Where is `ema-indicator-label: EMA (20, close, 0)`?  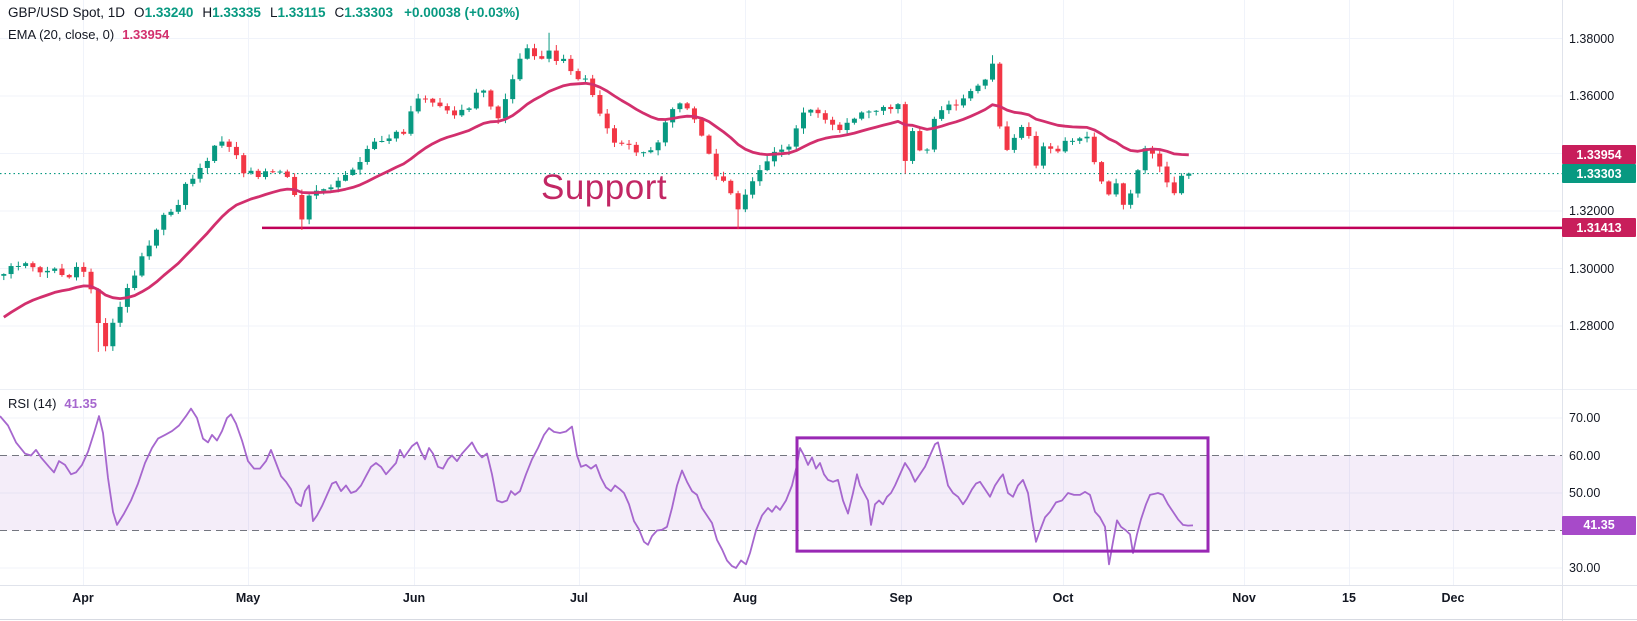
ema-indicator-label: EMA (20, close, 0) is located at coordinates (61, 34).